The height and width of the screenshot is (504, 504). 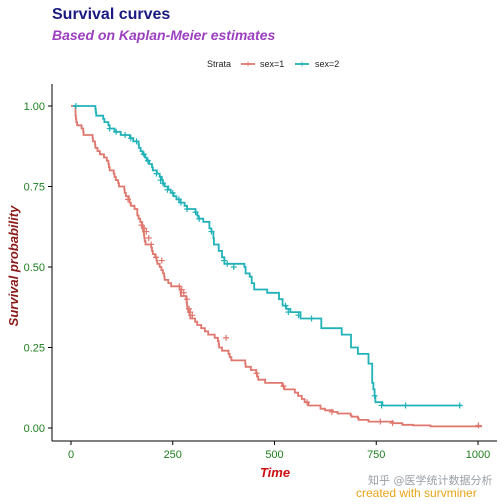 I want to click on legend-title: Strata, so click(x=219, y=64).